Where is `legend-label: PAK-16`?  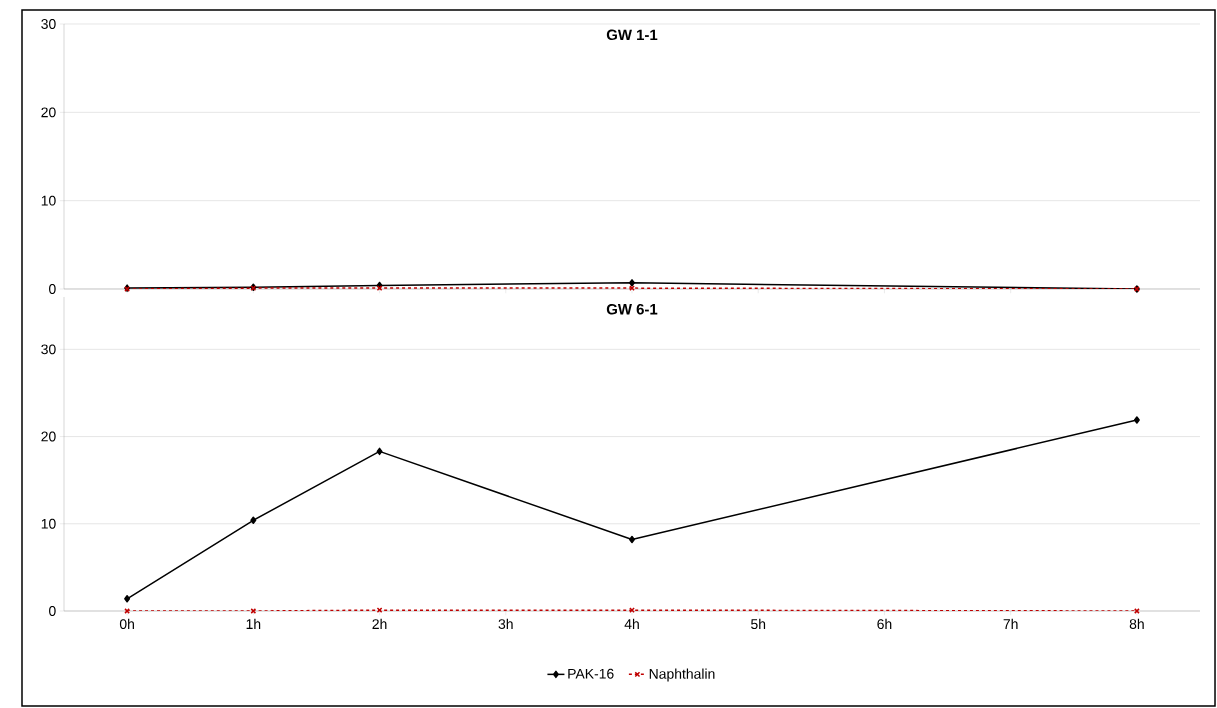 legend-label: PAK-16 is located at coordinates (591, 673).